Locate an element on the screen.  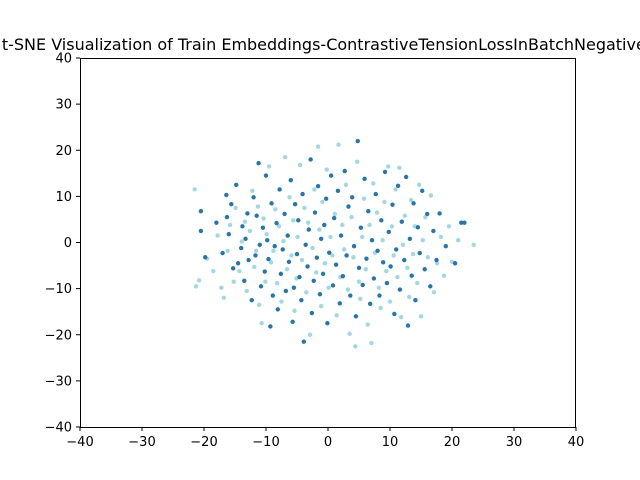
y-tick-label: 30 is located at coordinates (63, 105).